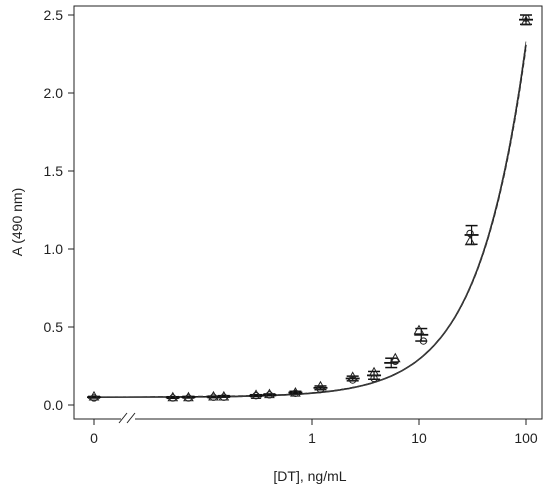 The height and width of the screenshot is (494, 550). What do you see at coordinates (59, 210) in the screenshot?
I see `y-axis: 0.0 0.5 1.0 1.5 2.0 2.5` at bounding box center [59, 210].